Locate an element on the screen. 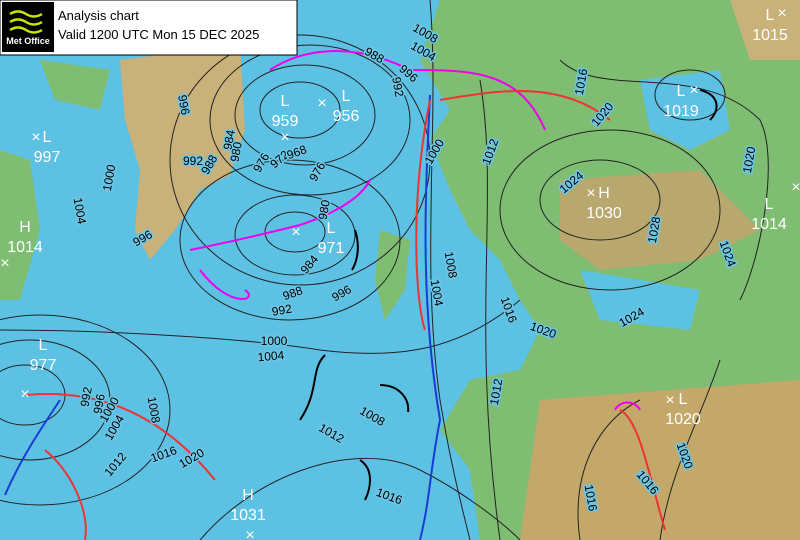  center-pressure: 1020 is located at coordinates (683, 419).